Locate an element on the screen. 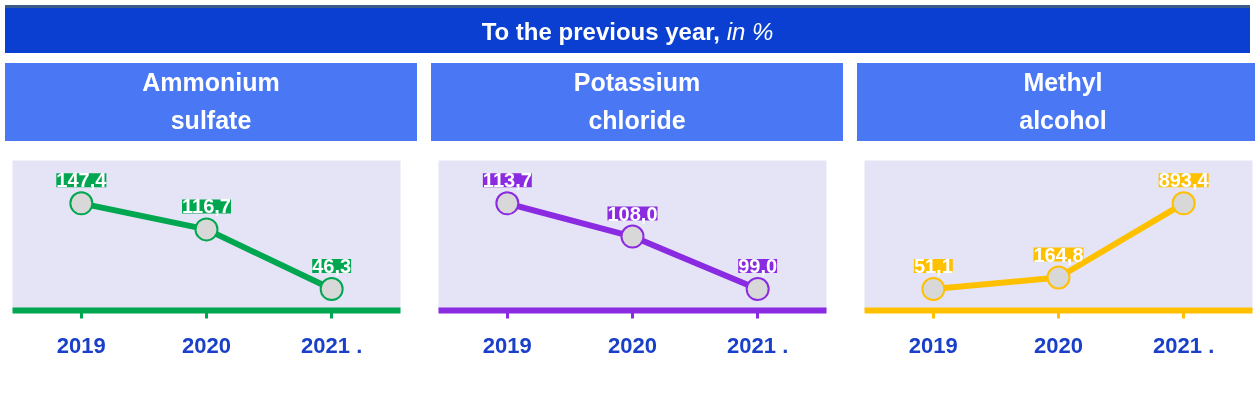 This screenshot has height=413, width=1255. data-label: 116,7 is located at coordinates (206, 206).